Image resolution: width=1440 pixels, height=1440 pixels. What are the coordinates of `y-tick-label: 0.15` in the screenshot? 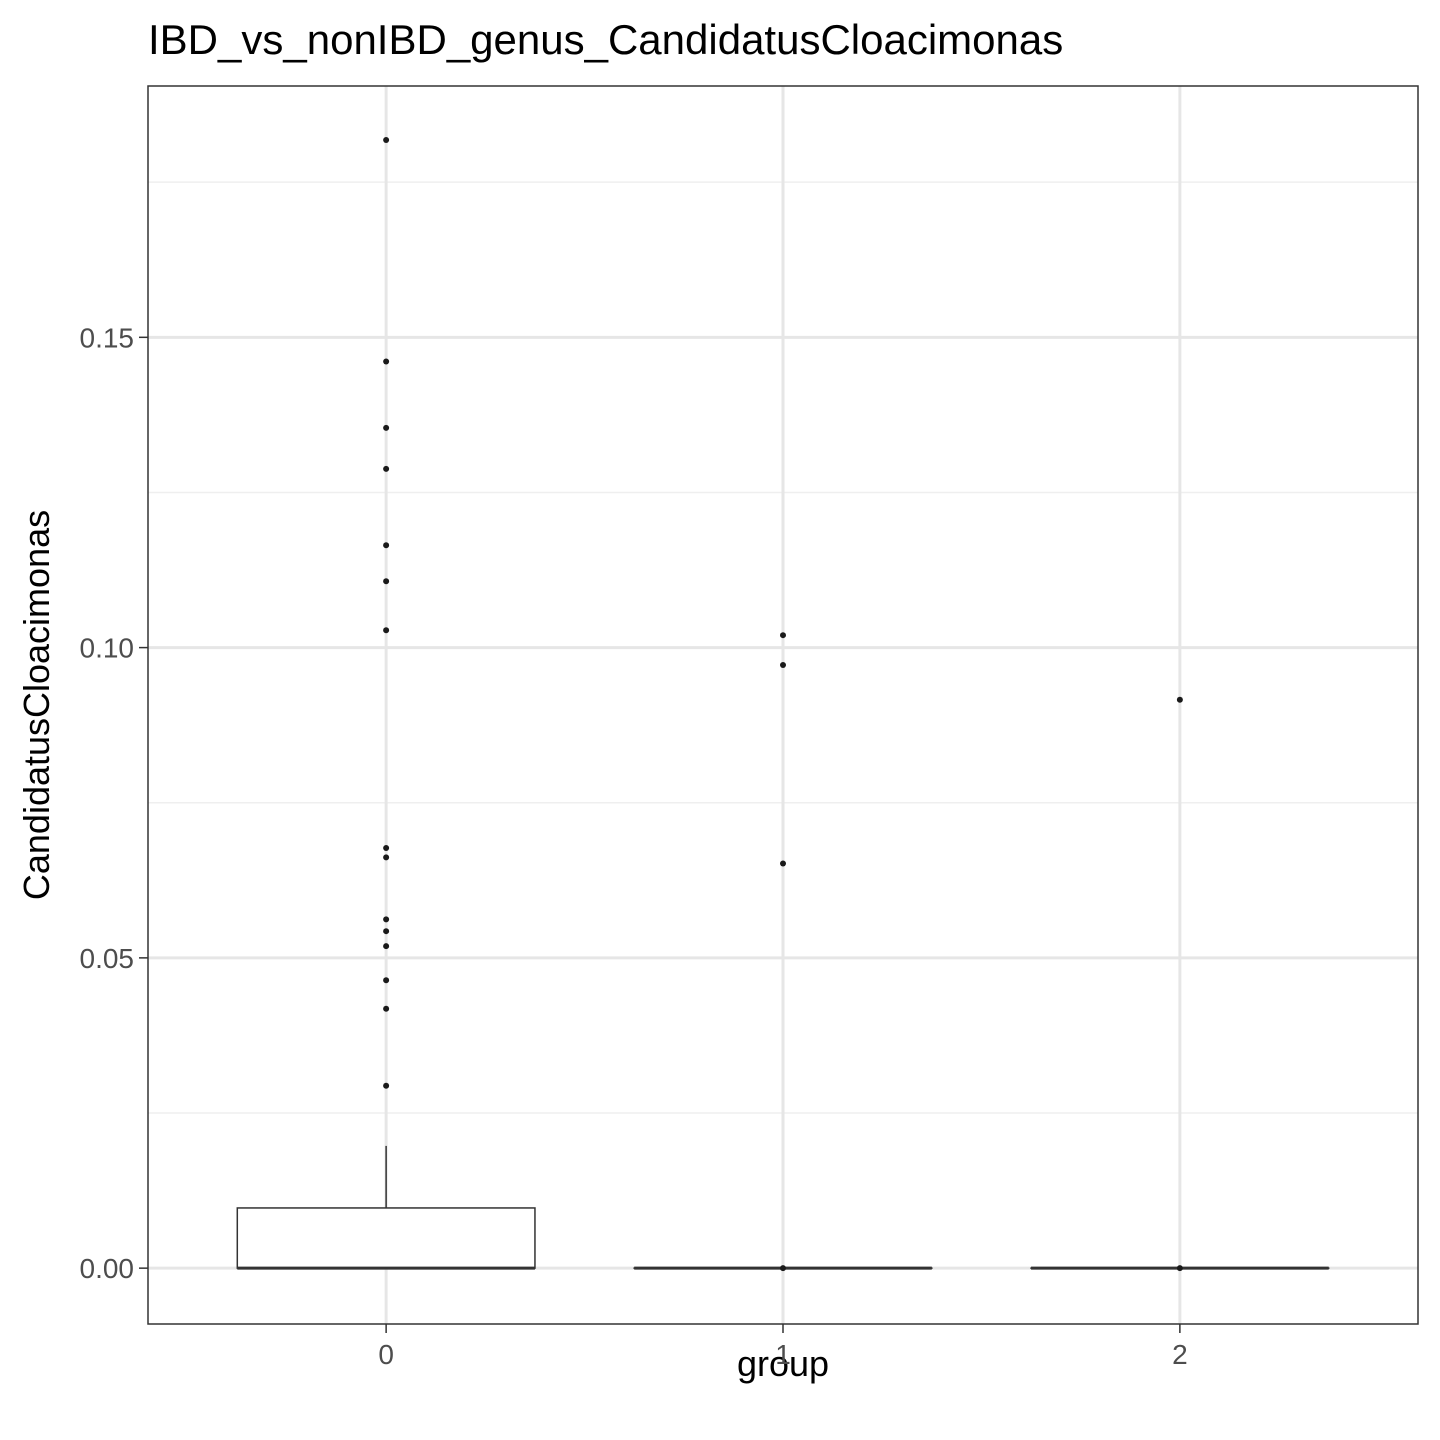 It's located at (107, 337).